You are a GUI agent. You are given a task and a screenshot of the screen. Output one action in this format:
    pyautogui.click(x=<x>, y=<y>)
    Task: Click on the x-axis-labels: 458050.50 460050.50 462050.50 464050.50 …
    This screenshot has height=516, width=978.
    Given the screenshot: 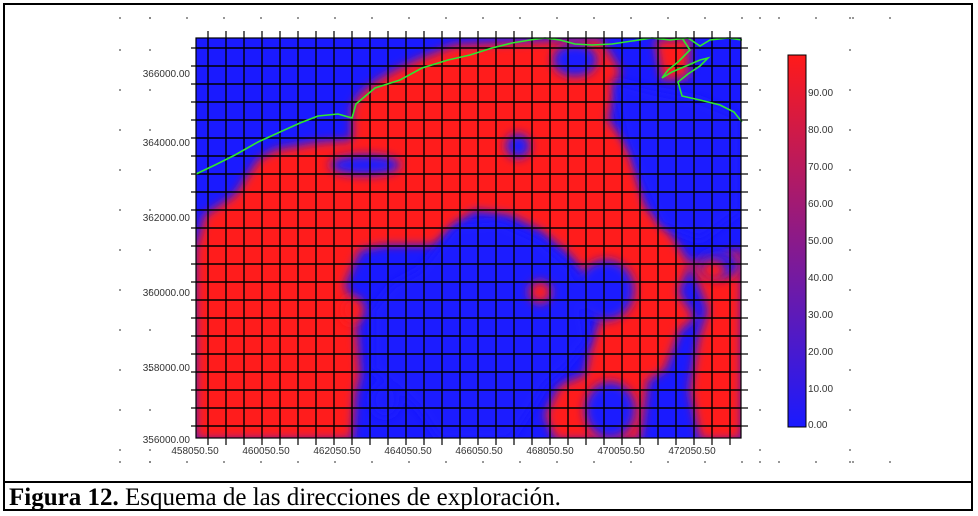 What is the action you would take?
    pyautogui.click(x=443, y=451)
    